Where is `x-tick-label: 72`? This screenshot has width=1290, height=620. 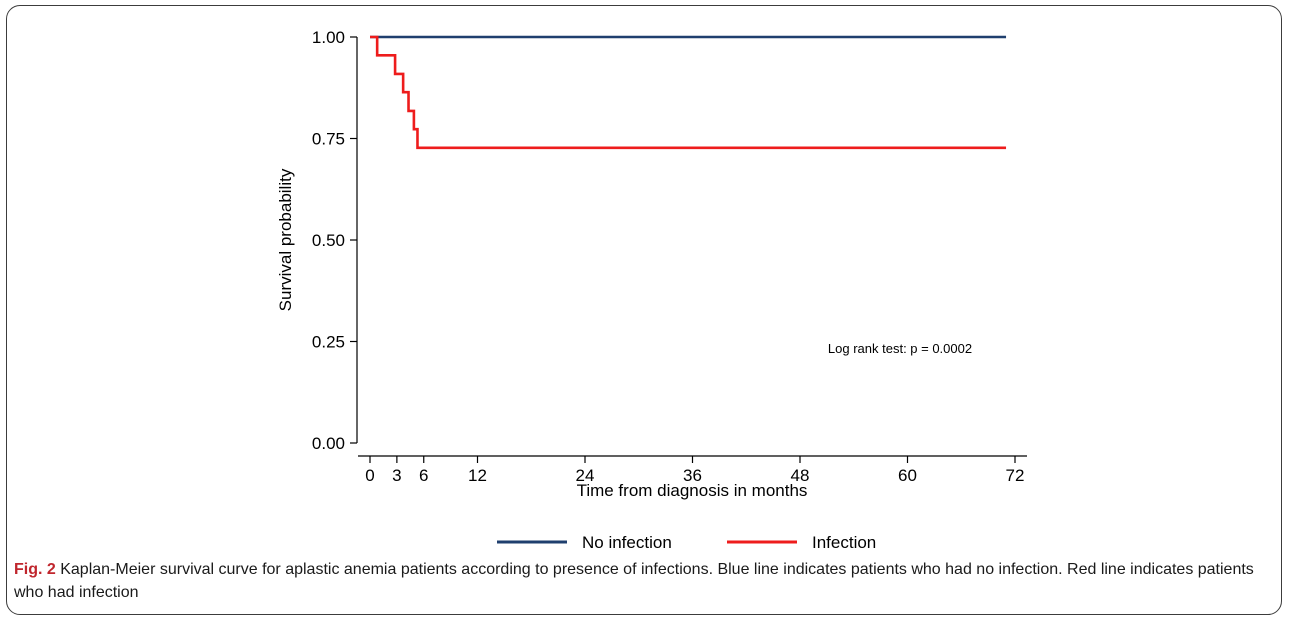
x-tick-label: 72 is located at coordinates (1015, 475).